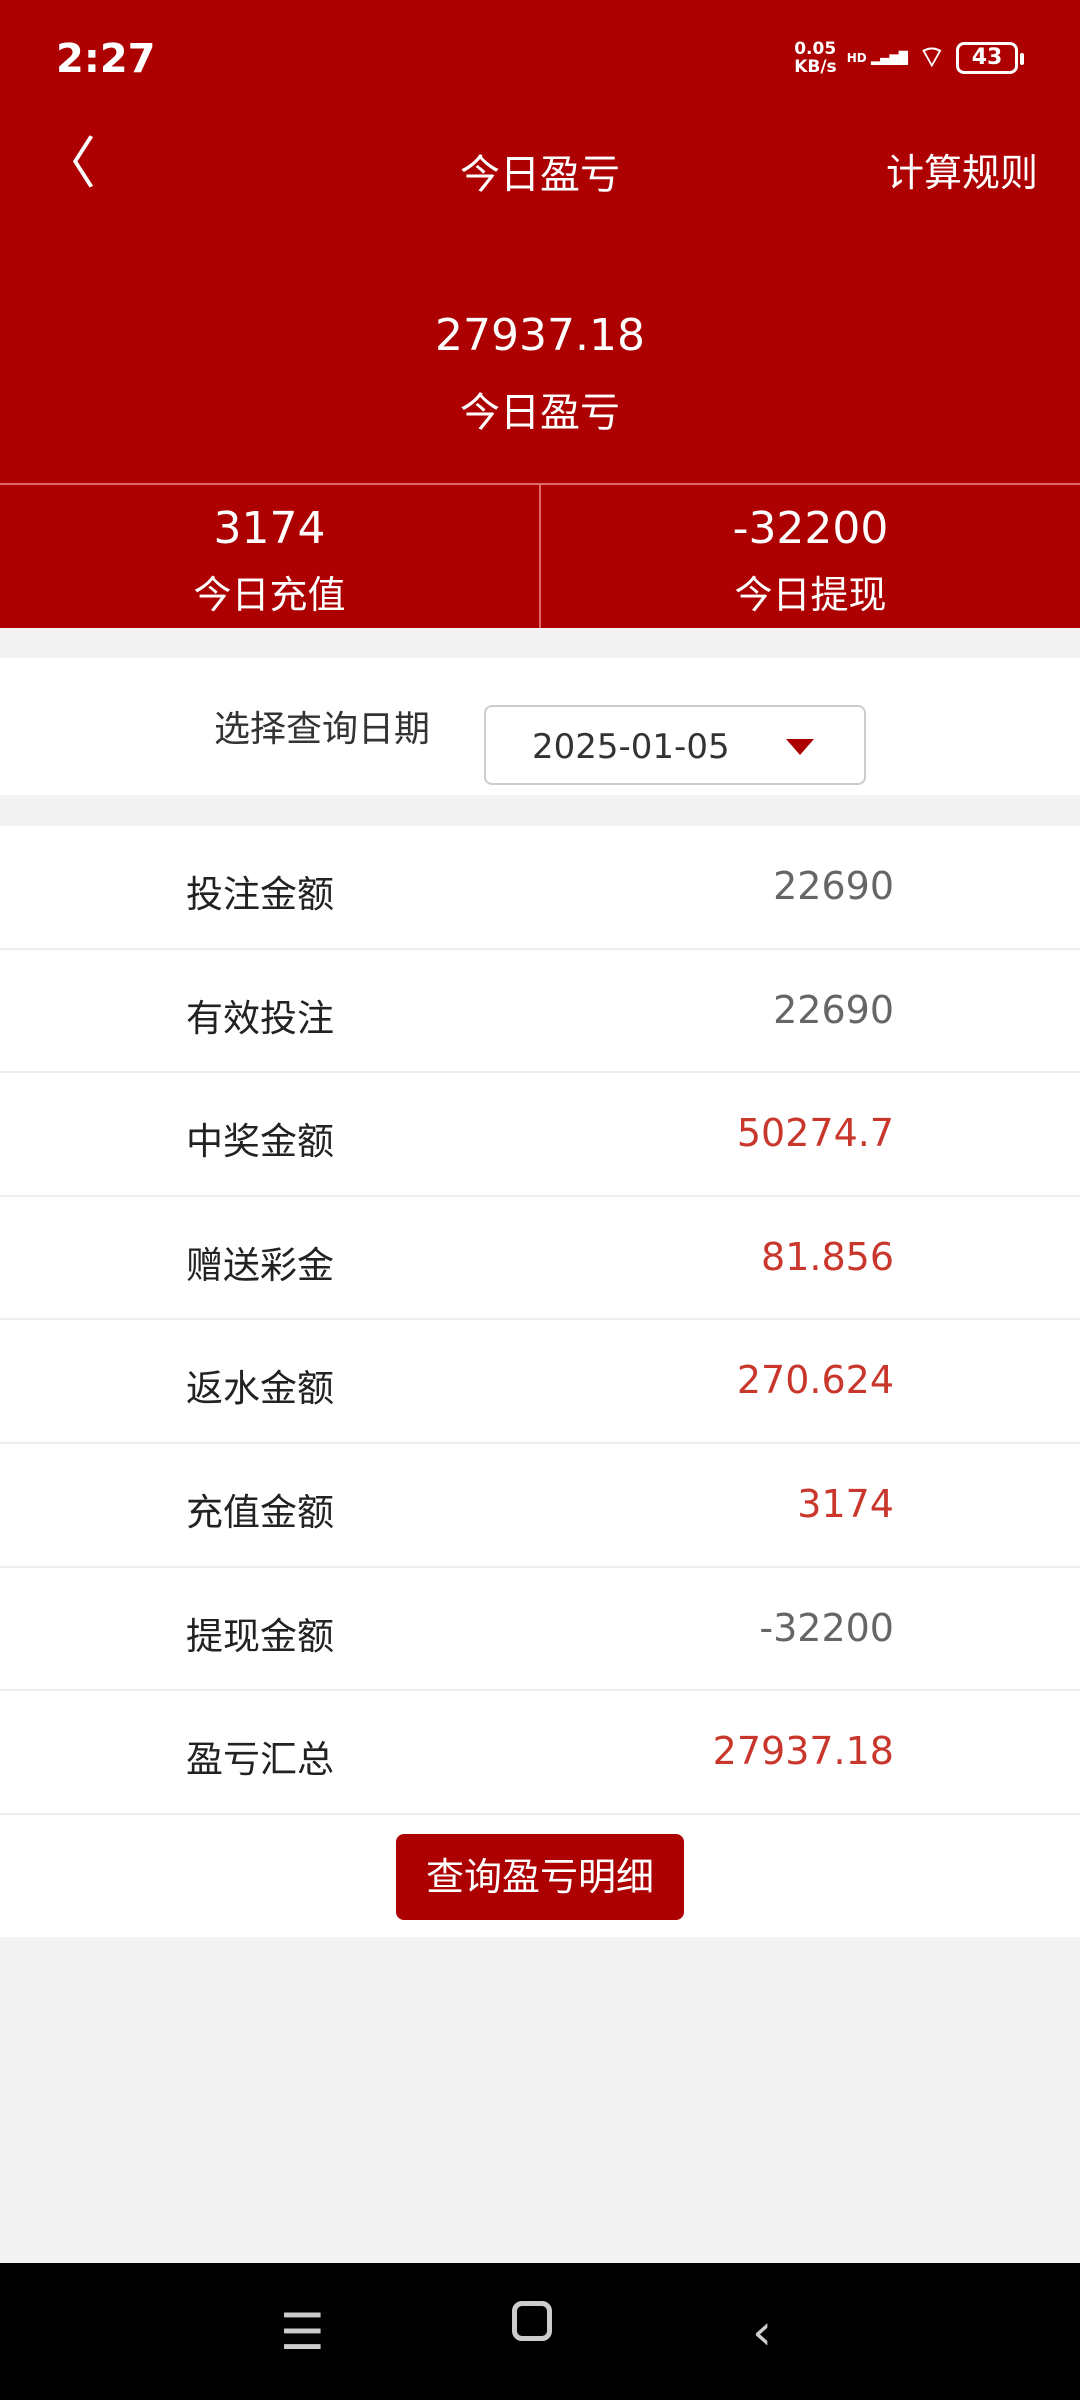 The width and height of the screenshot is (1080, 2400). What do you see at coordinates (990, 58) in the screenshot?
I see `battery-icon: 43` at bounding box center [990, 58].